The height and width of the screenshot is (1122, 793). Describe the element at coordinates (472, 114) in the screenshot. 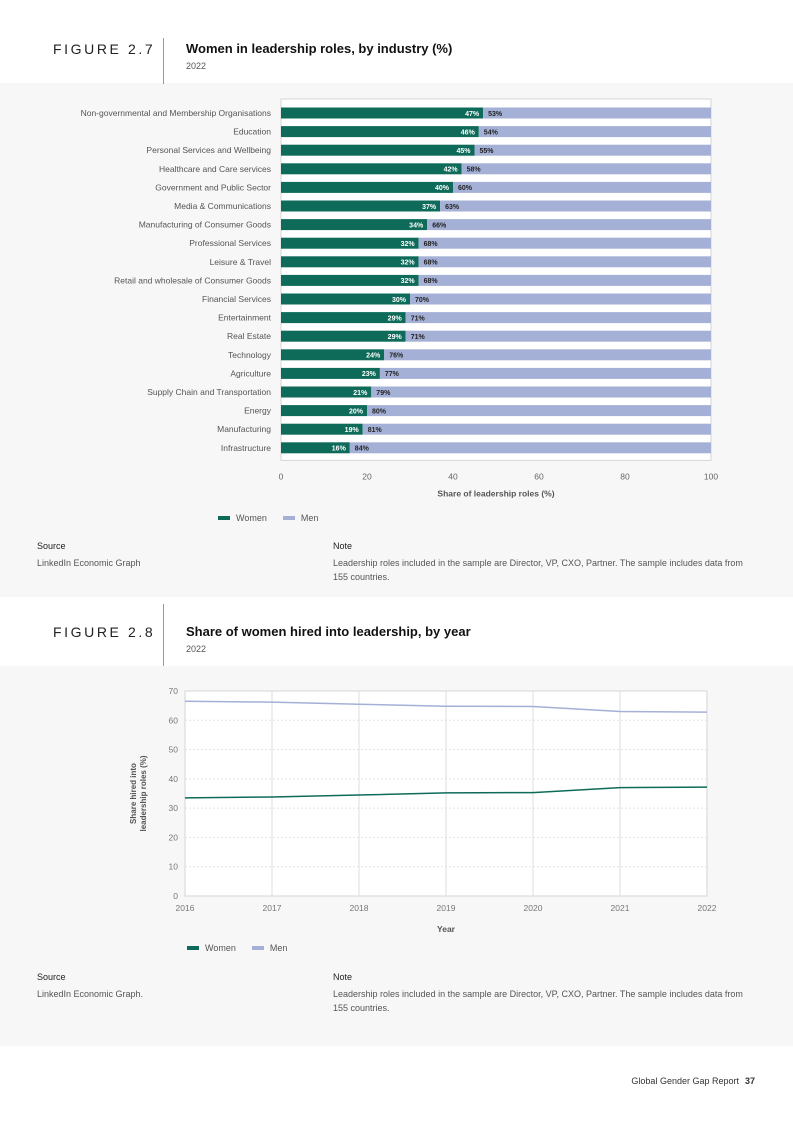

I see `data-label-women: 47%` at that location.